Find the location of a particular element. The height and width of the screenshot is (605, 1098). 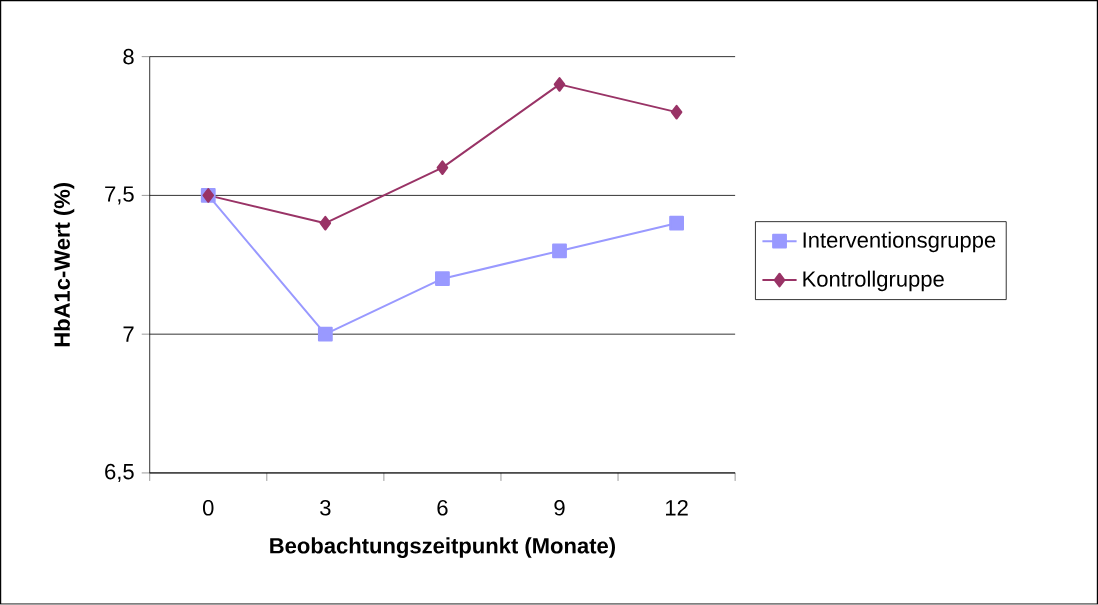

x-tick-label: 9 is located at coordinates (559, 508).